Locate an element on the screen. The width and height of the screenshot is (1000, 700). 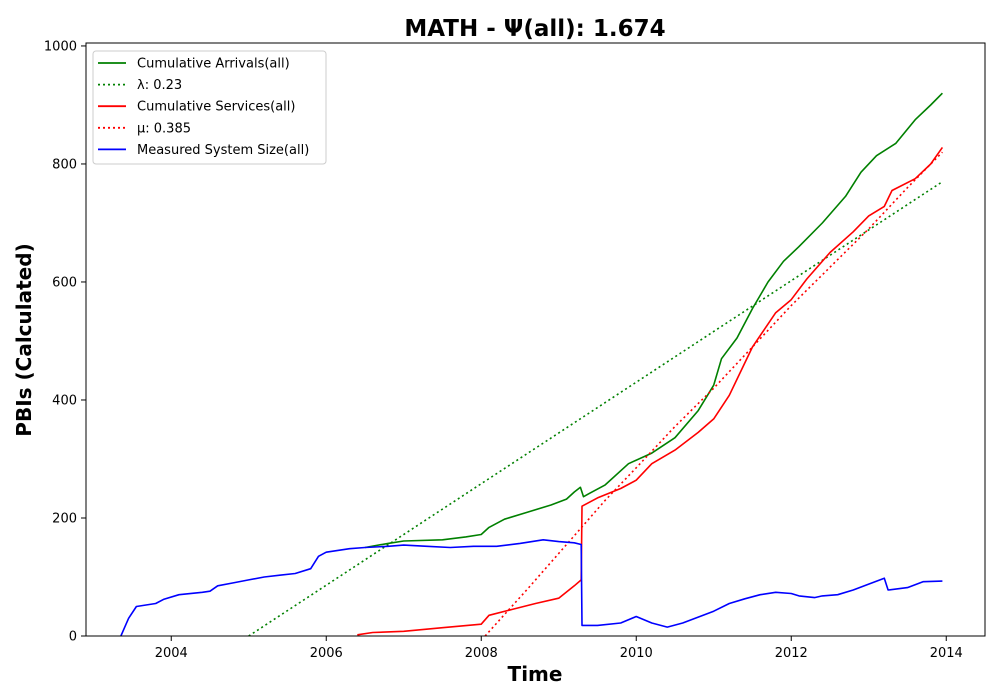
x-tick-label: 2006 is located at coordinates (326, 653).